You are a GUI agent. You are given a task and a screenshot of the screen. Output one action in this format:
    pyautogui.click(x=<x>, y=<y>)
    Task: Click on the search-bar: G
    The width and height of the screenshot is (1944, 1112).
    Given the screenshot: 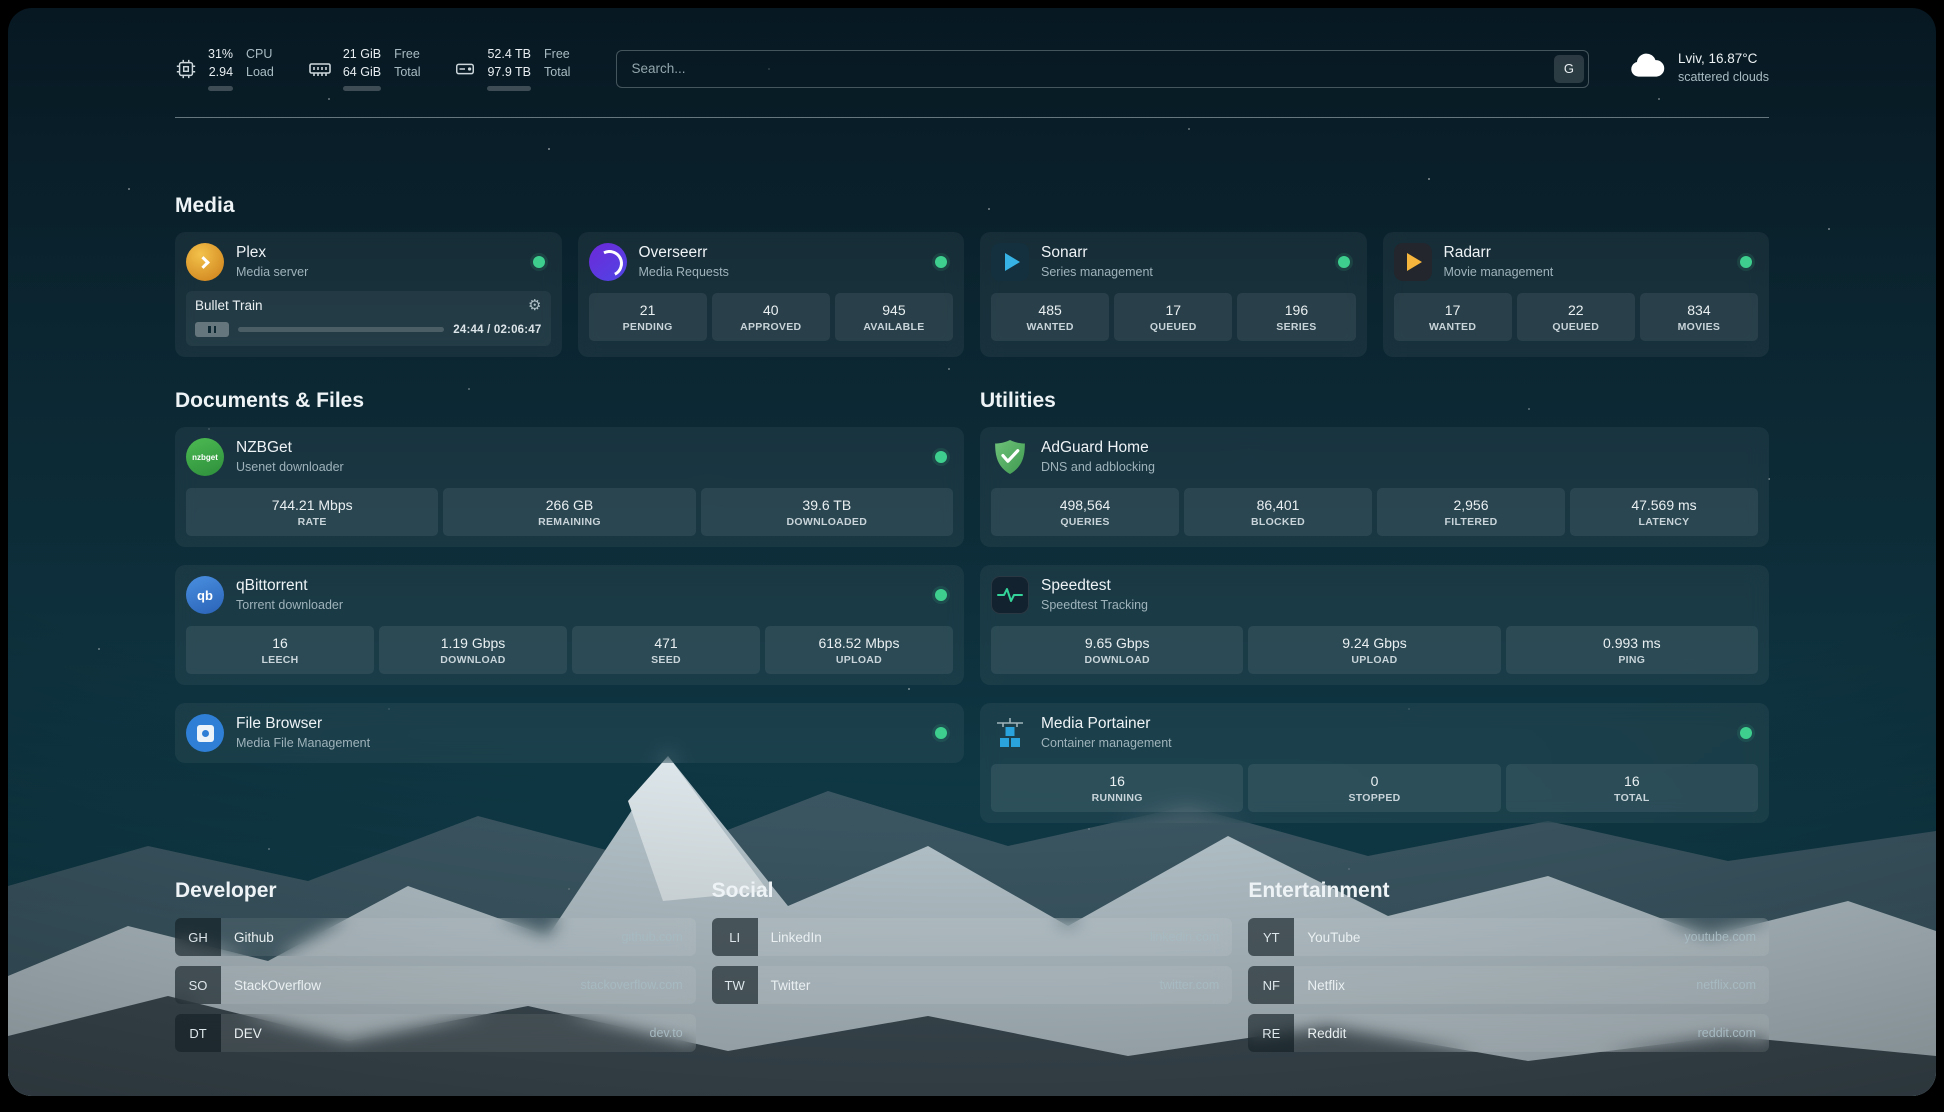 What is the action you would take?
    pyautogui.click(x=1102, y=68)
    